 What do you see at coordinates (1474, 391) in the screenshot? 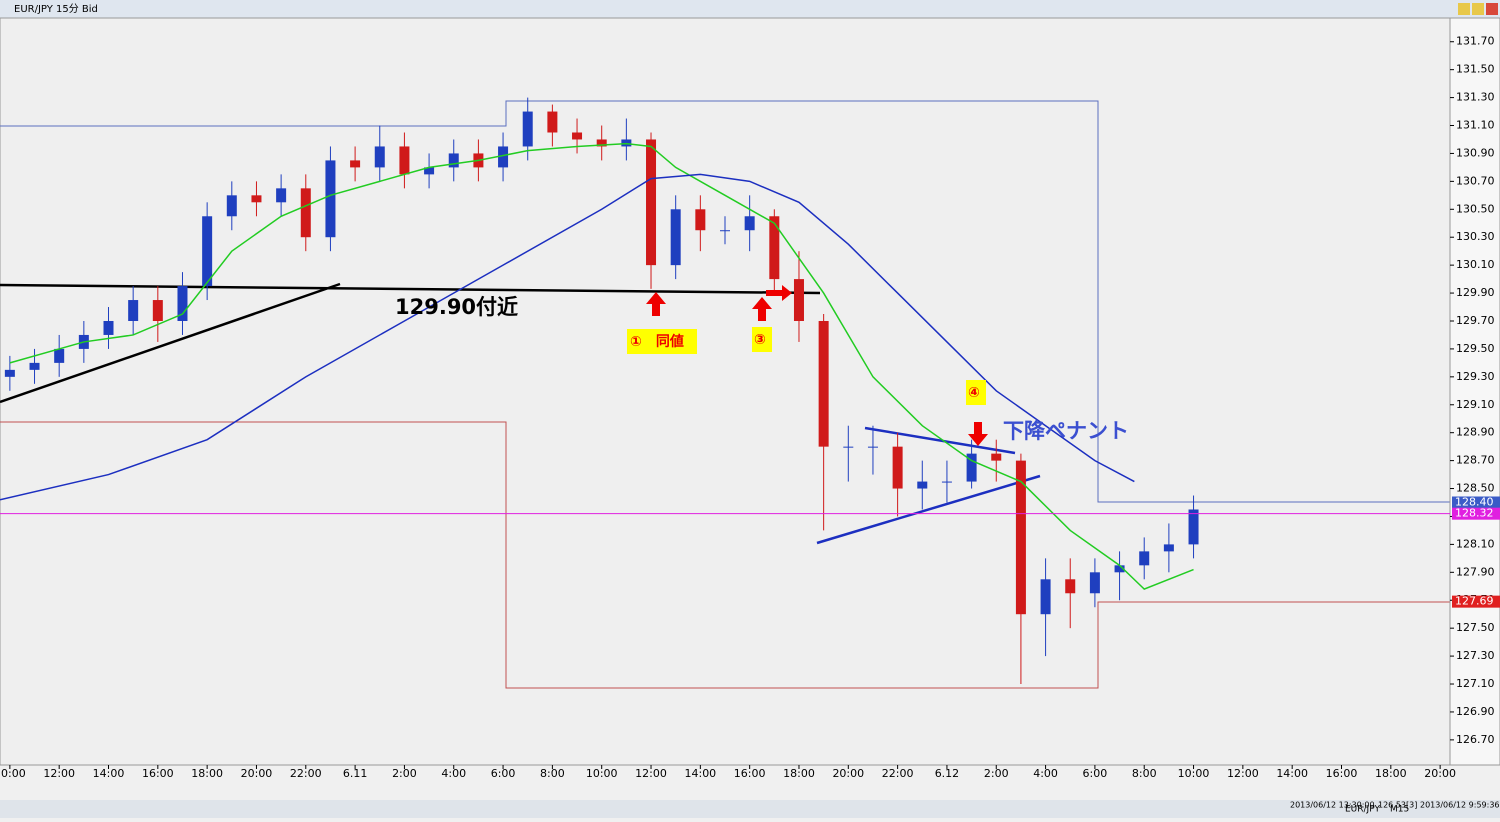
I see `price-axis` at bounding box center [1474, 391].